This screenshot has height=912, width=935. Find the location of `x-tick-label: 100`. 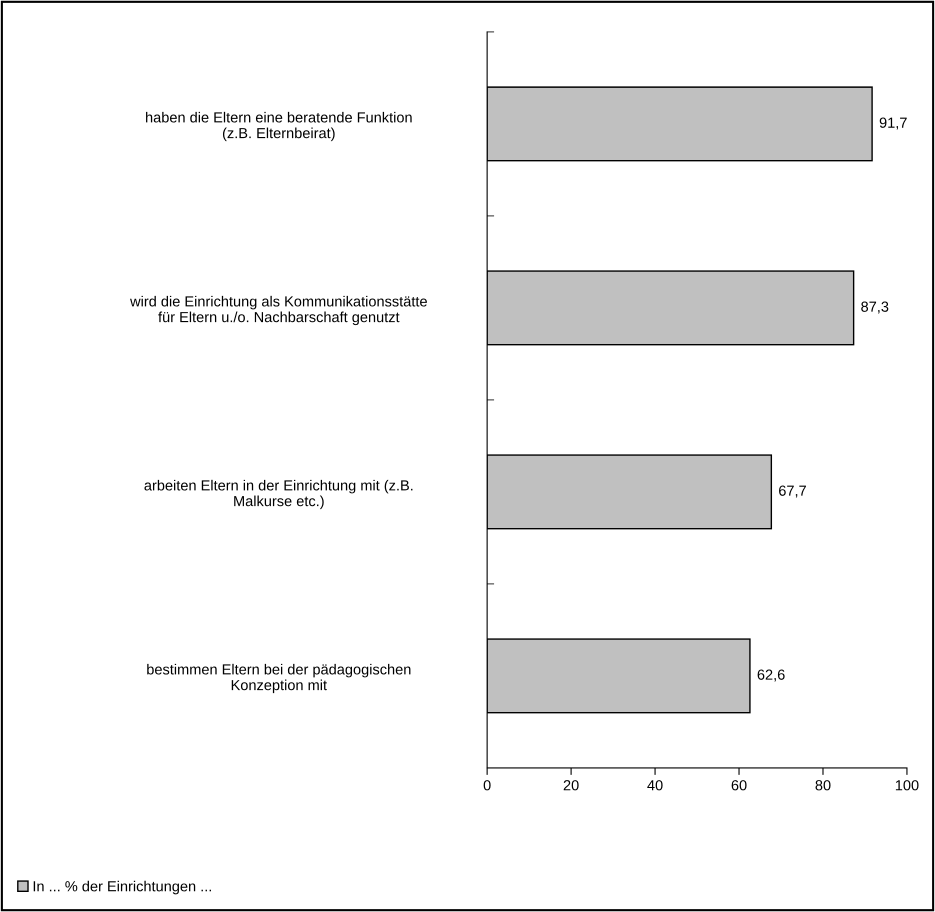

x-tick-label: 100 is located at coordinates (907, 785).